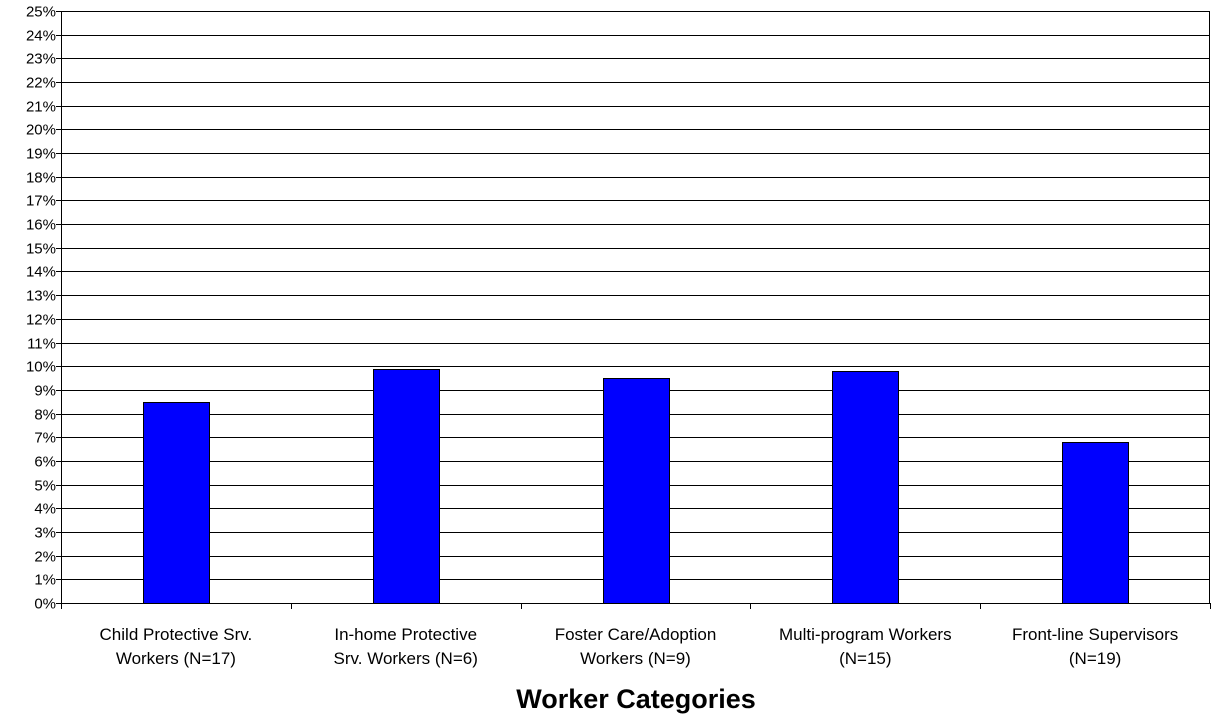 The width and height of the screenshot is (1212, 727). I want to click on x-category-label-line: Front-line Supervisors, so click(1095, 634).